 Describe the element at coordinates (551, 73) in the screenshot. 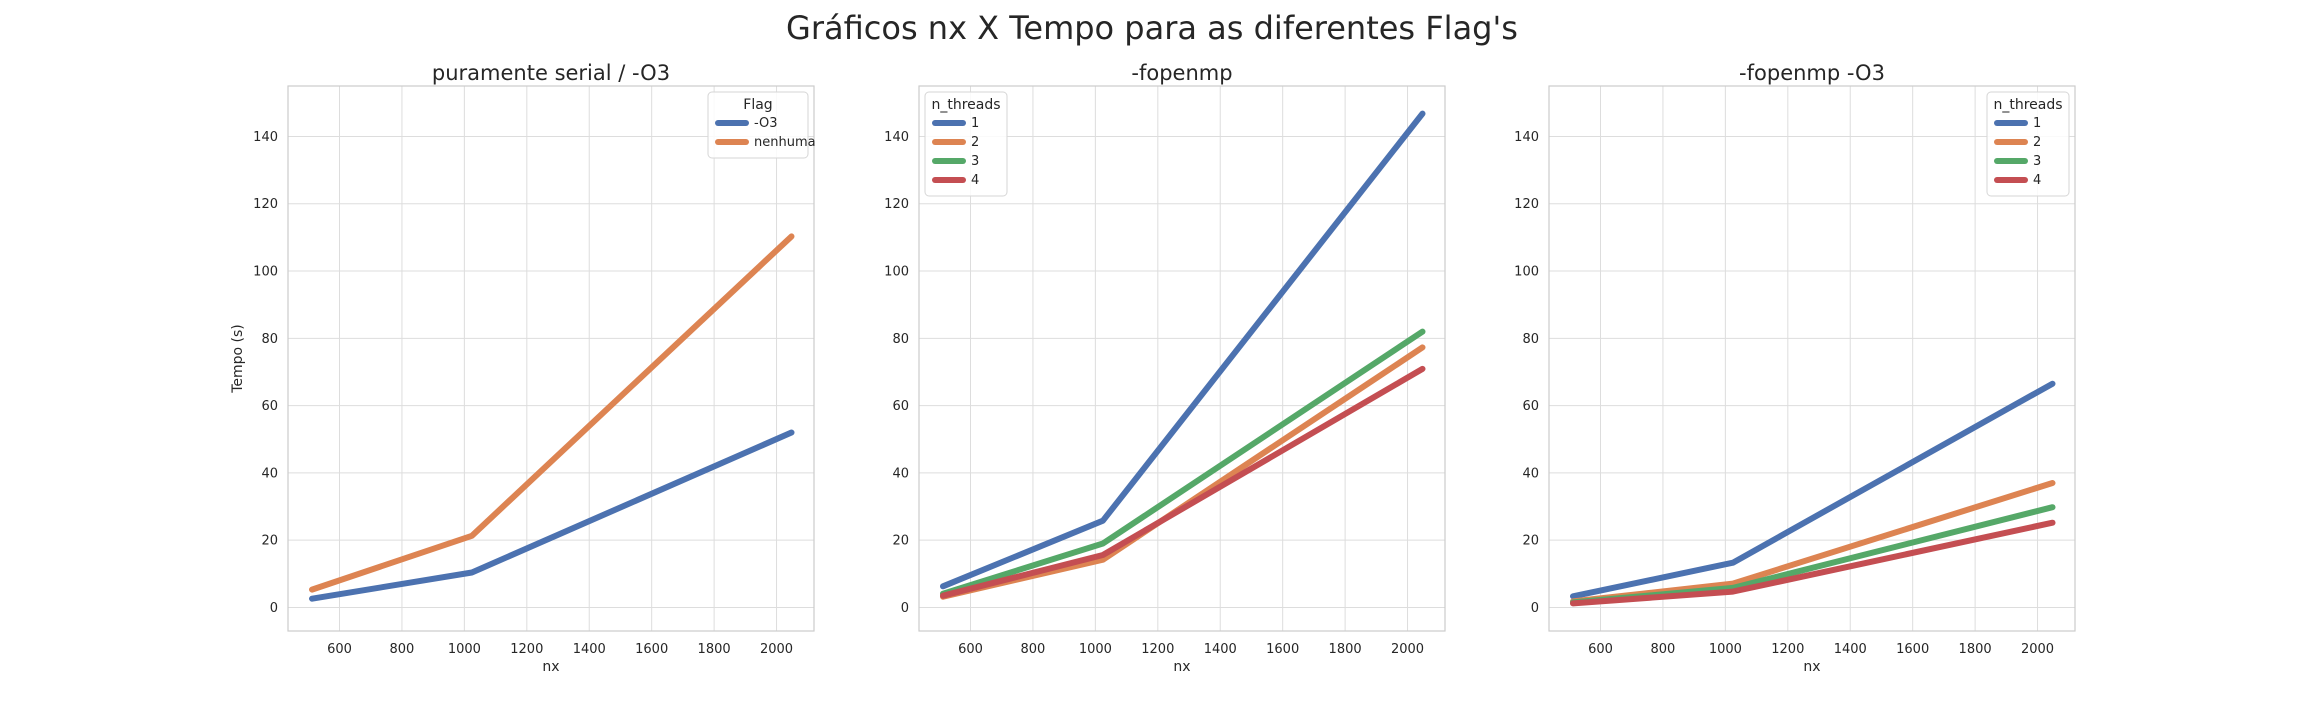

I see `subplot-title: puramente serial / -O3` at that location.